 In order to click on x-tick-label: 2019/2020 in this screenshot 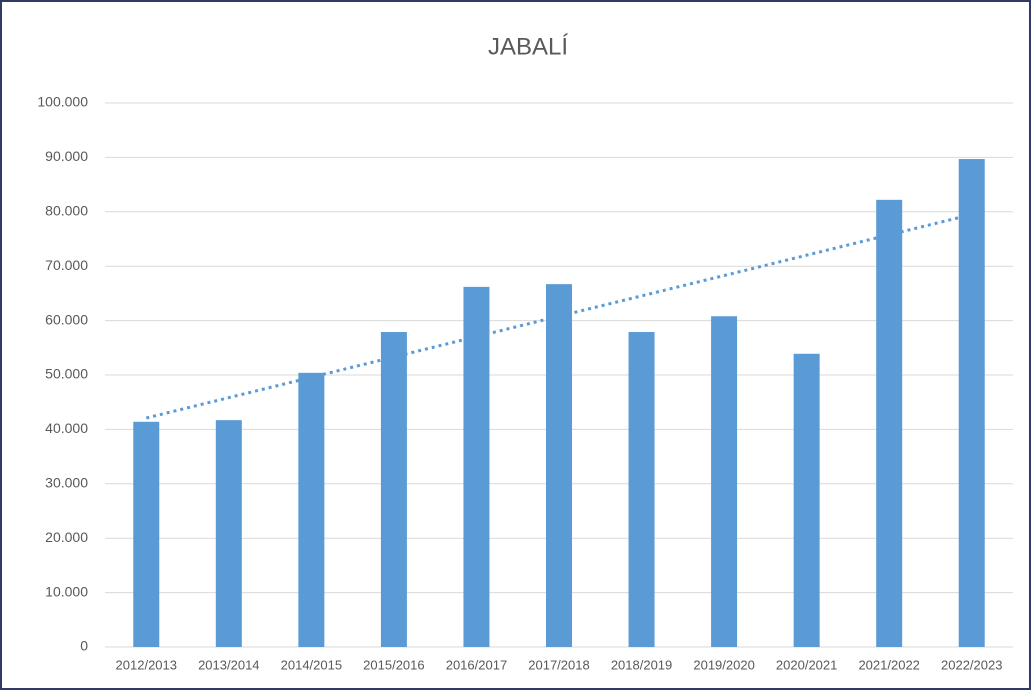, I will do `click(723, 664)`.